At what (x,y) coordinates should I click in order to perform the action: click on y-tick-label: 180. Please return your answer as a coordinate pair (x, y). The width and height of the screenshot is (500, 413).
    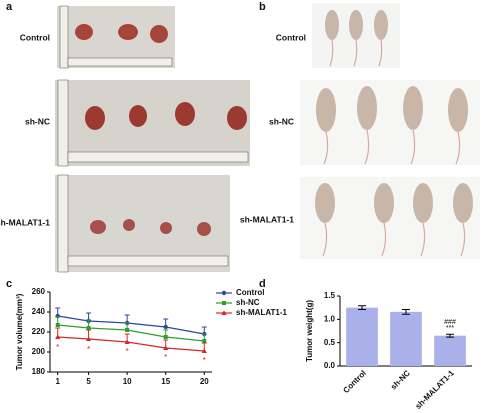
    Looking at the image, I should click on (39, 371).